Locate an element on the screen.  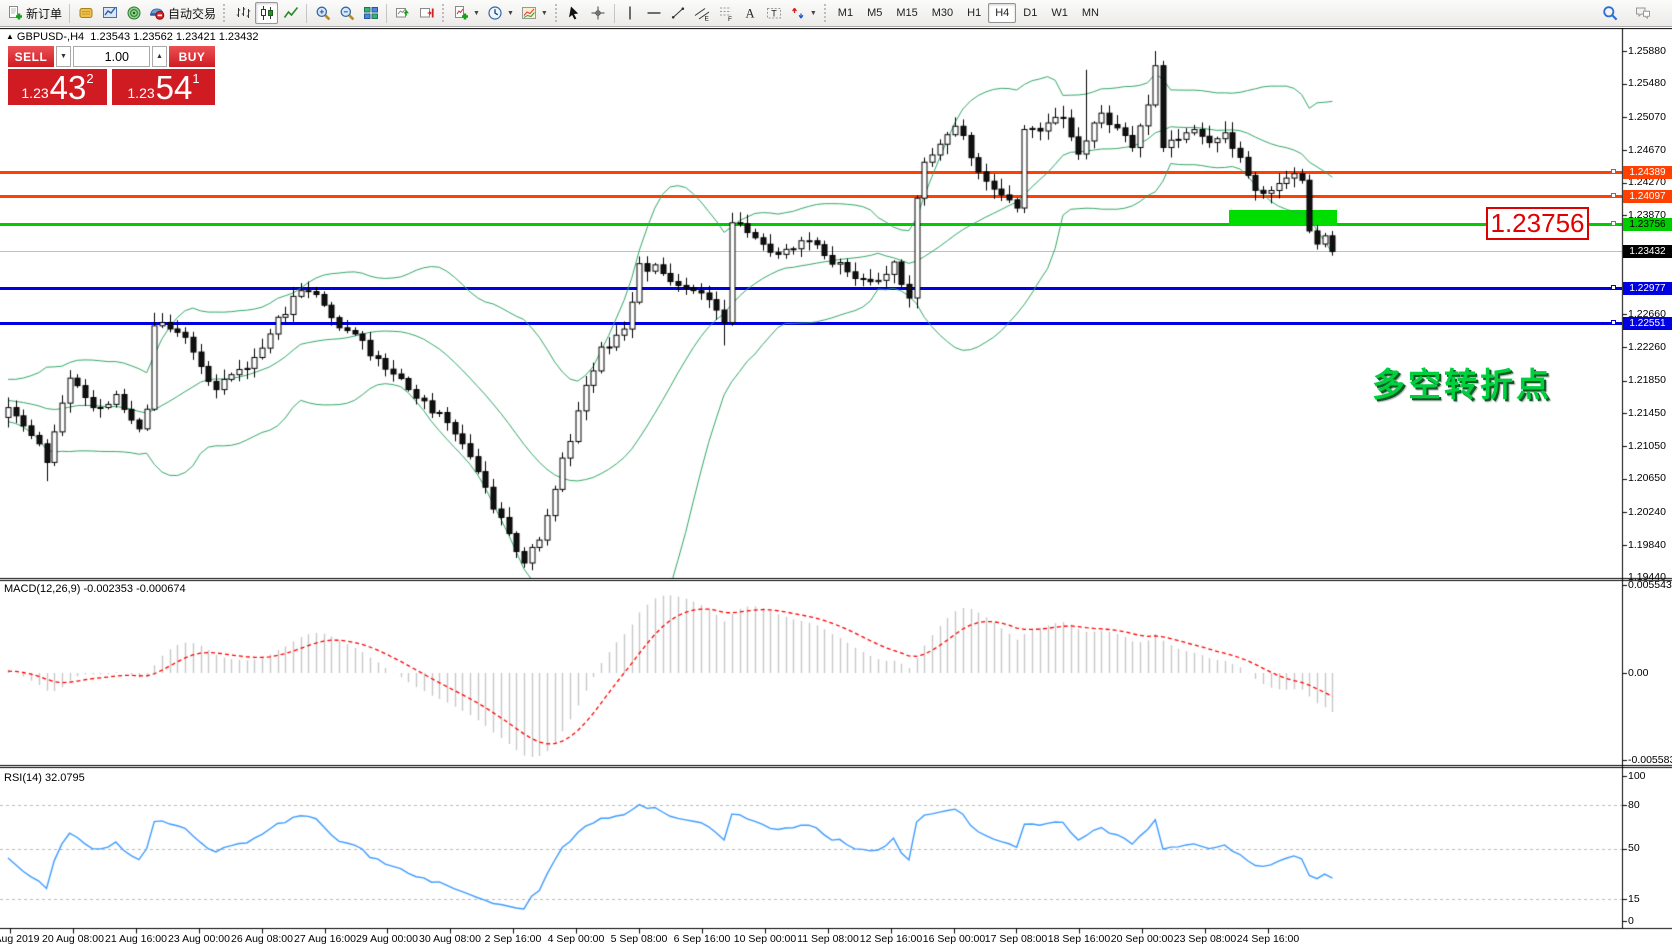
bar-chart-button is located at coordinates (242, 13).